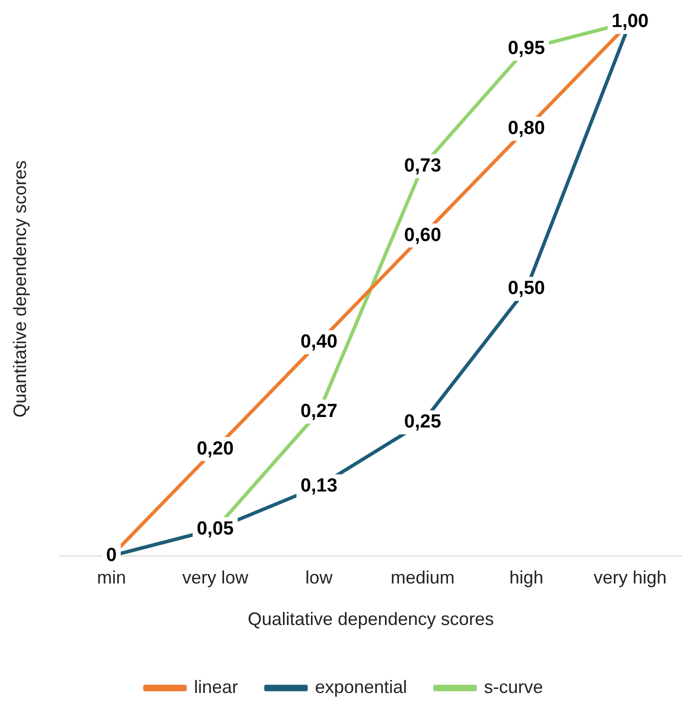 The image size is (696, 717). Describe the element at coordinates (423, 422) in the screenshot. I see `data-label: 0,25` at that location.